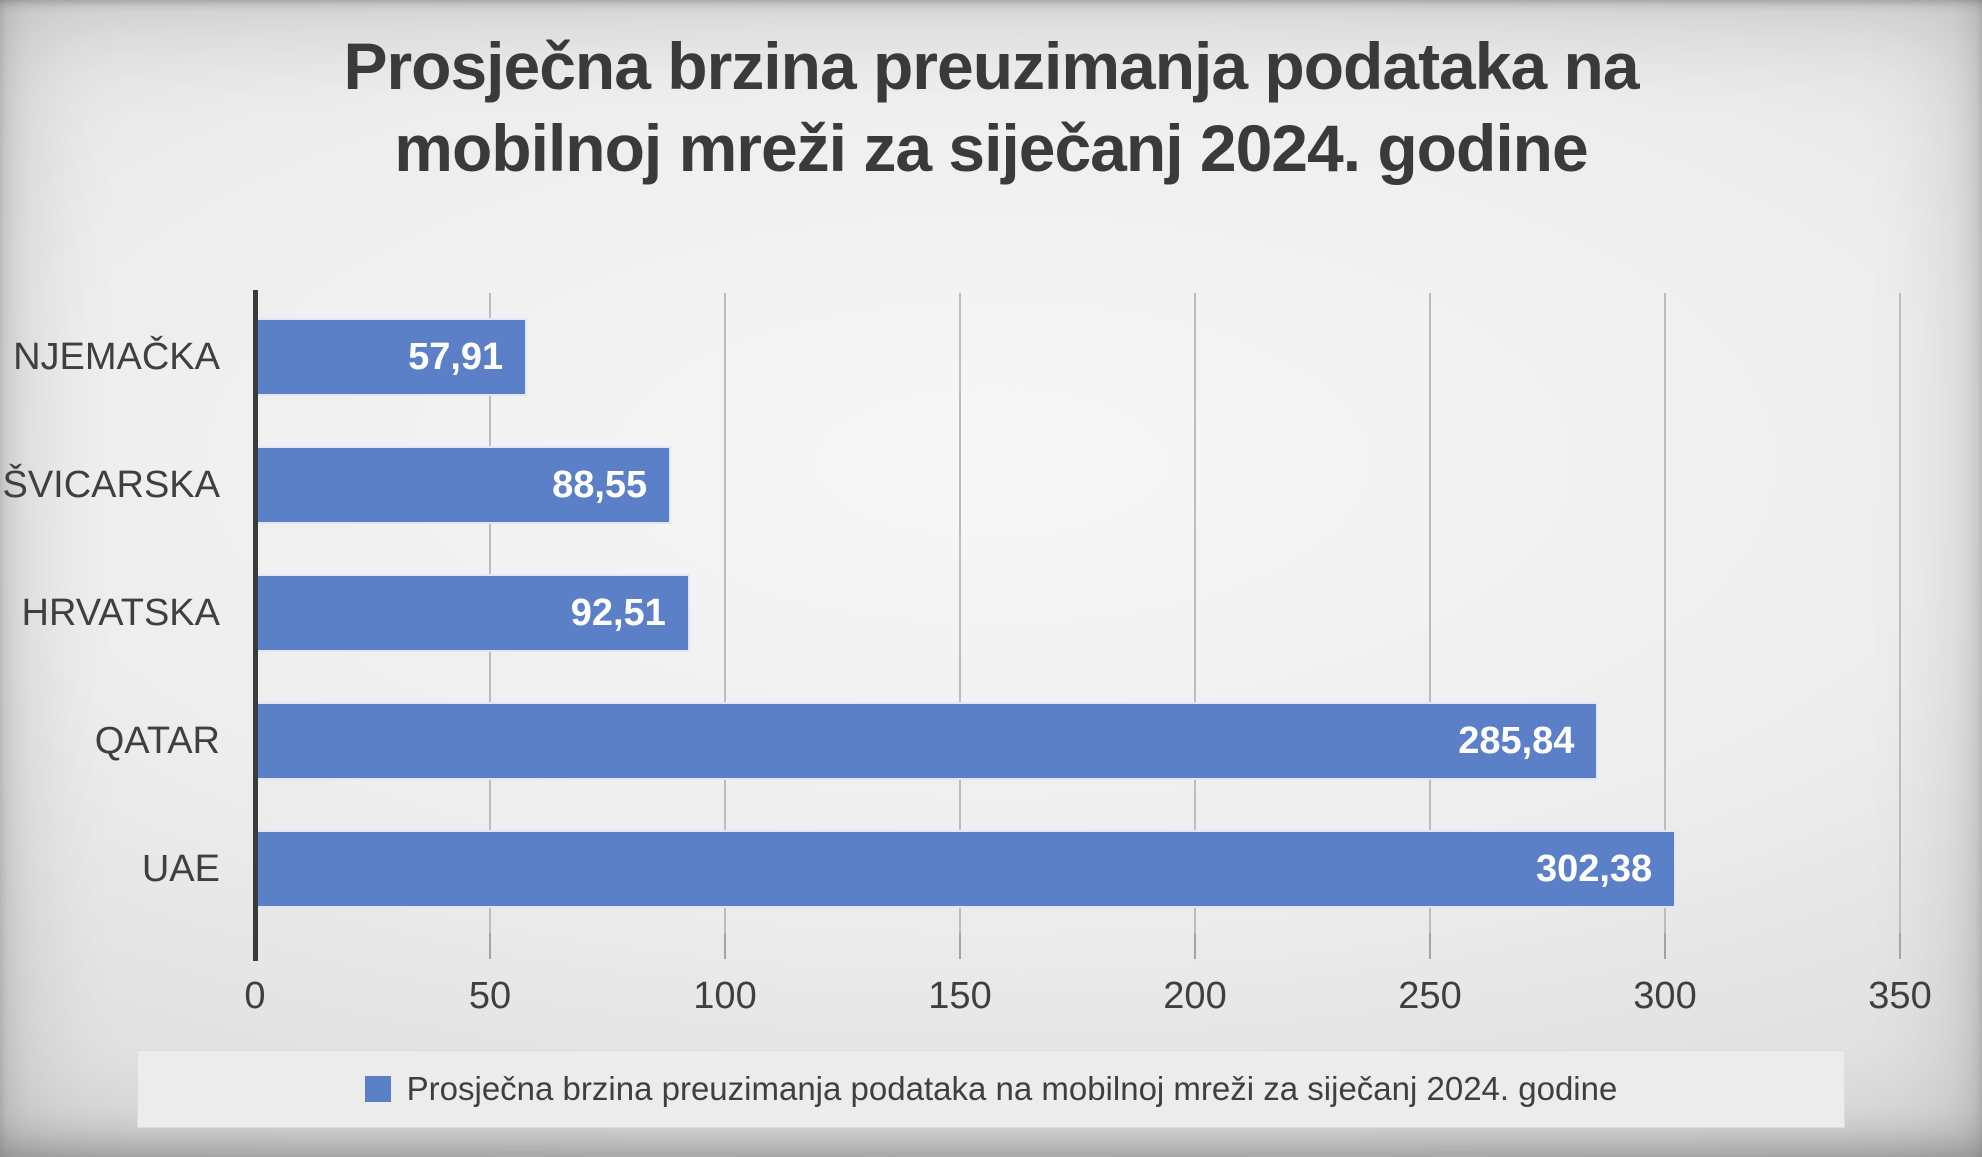  Describe the element at coordinates (966, 869) in the screenshot. I see `bar-uae: 302,38` at that location.